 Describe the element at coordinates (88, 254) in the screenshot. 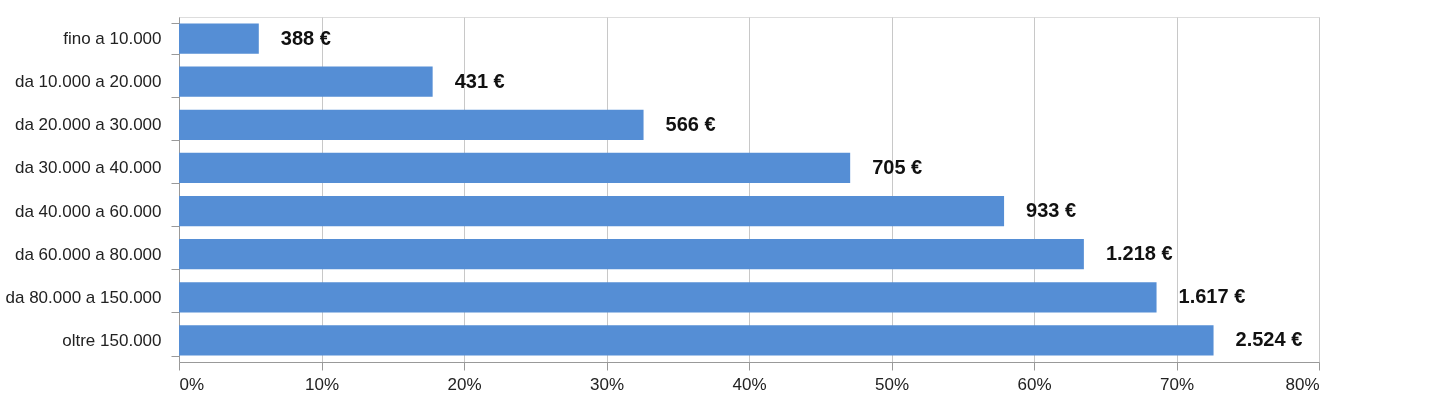

I see `y-tick-label: da 60.000 a 80.000` at that location.